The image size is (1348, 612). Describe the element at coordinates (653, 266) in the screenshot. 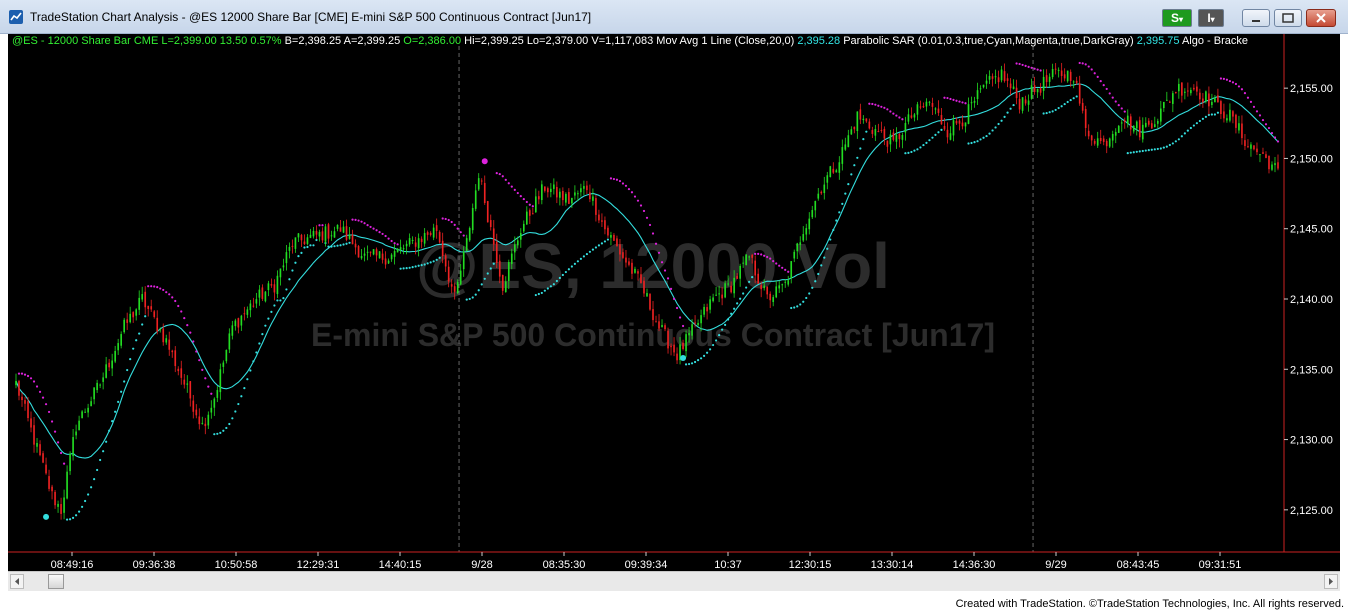

I see `watermark-symbol: @ES, 12000 Vol` at that location.